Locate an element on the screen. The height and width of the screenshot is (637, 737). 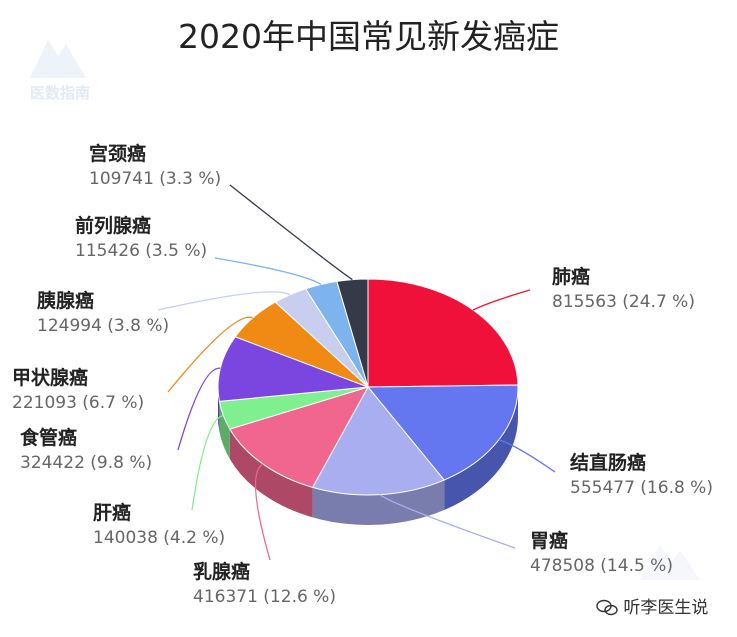
slice-label-value-7: 124994 (3.8 %) is located at coordinates (103, 326).